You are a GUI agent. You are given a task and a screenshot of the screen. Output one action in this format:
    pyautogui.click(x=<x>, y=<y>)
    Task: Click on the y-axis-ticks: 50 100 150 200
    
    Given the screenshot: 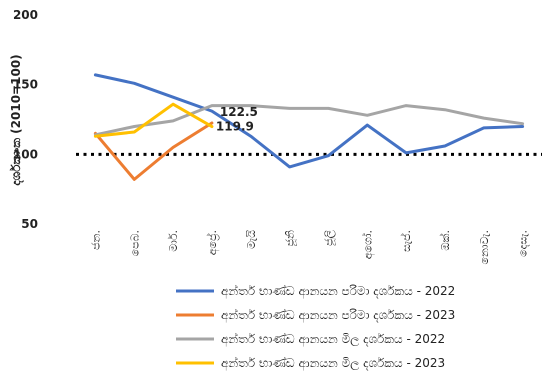 What is the action you would take?
    pyautogui.click(x=25, y=119)
    